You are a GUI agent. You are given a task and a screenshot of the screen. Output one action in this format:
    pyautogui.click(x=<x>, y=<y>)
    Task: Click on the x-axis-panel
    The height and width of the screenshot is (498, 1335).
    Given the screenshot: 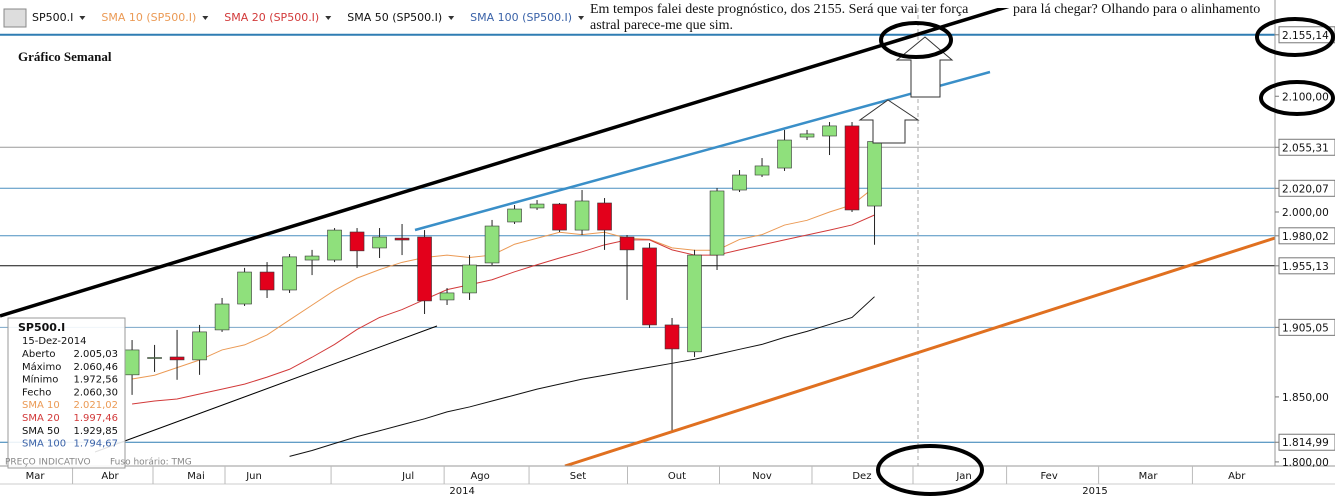 What is the action you would take?
    pyautogui.click(x=667, y=482)
    